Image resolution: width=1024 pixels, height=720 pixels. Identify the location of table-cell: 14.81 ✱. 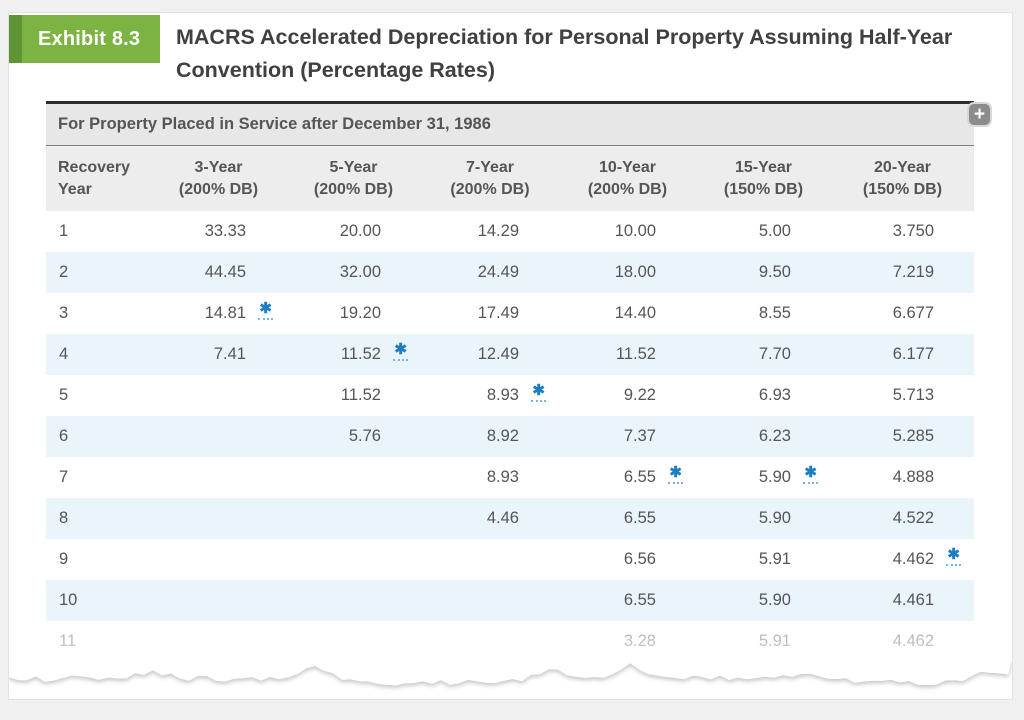
(238, 311).